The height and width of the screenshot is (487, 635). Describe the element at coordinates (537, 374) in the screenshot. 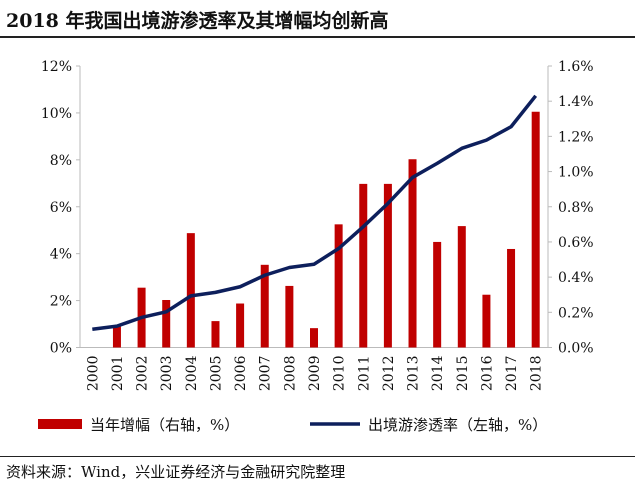

I see `x-tick-label: 2018` at that location.